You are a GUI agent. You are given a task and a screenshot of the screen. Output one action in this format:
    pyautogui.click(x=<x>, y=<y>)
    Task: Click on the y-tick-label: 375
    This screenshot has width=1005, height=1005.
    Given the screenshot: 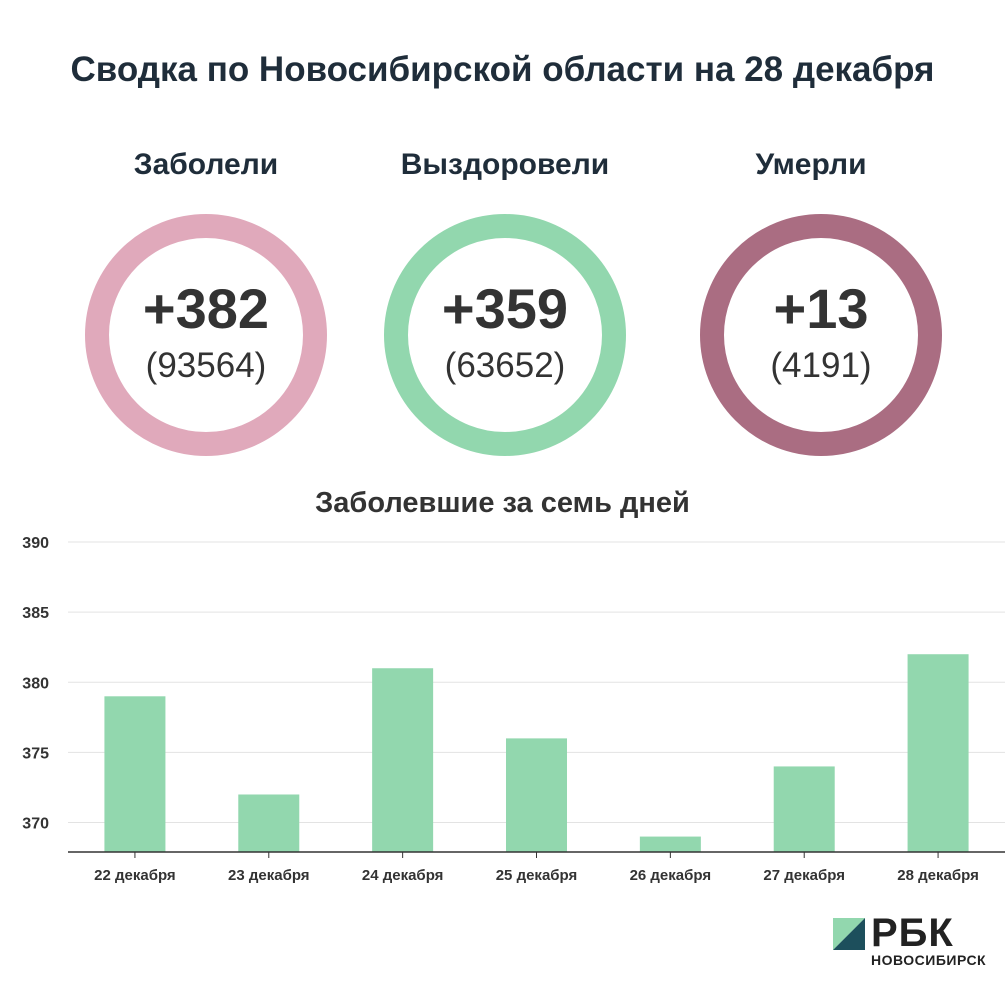 What is the action you would take?
    pyautogui.click(x=35, y=753)
    